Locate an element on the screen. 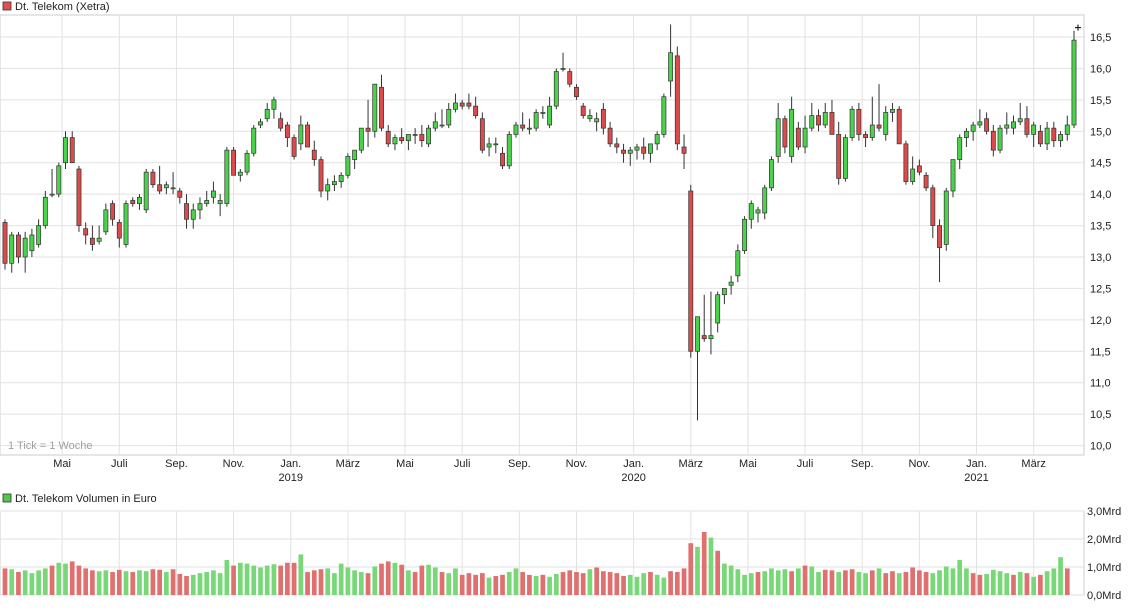 The image size is (1128, 611). price-y-tick-label: 10,5 is located at coordinates (1100, 415).